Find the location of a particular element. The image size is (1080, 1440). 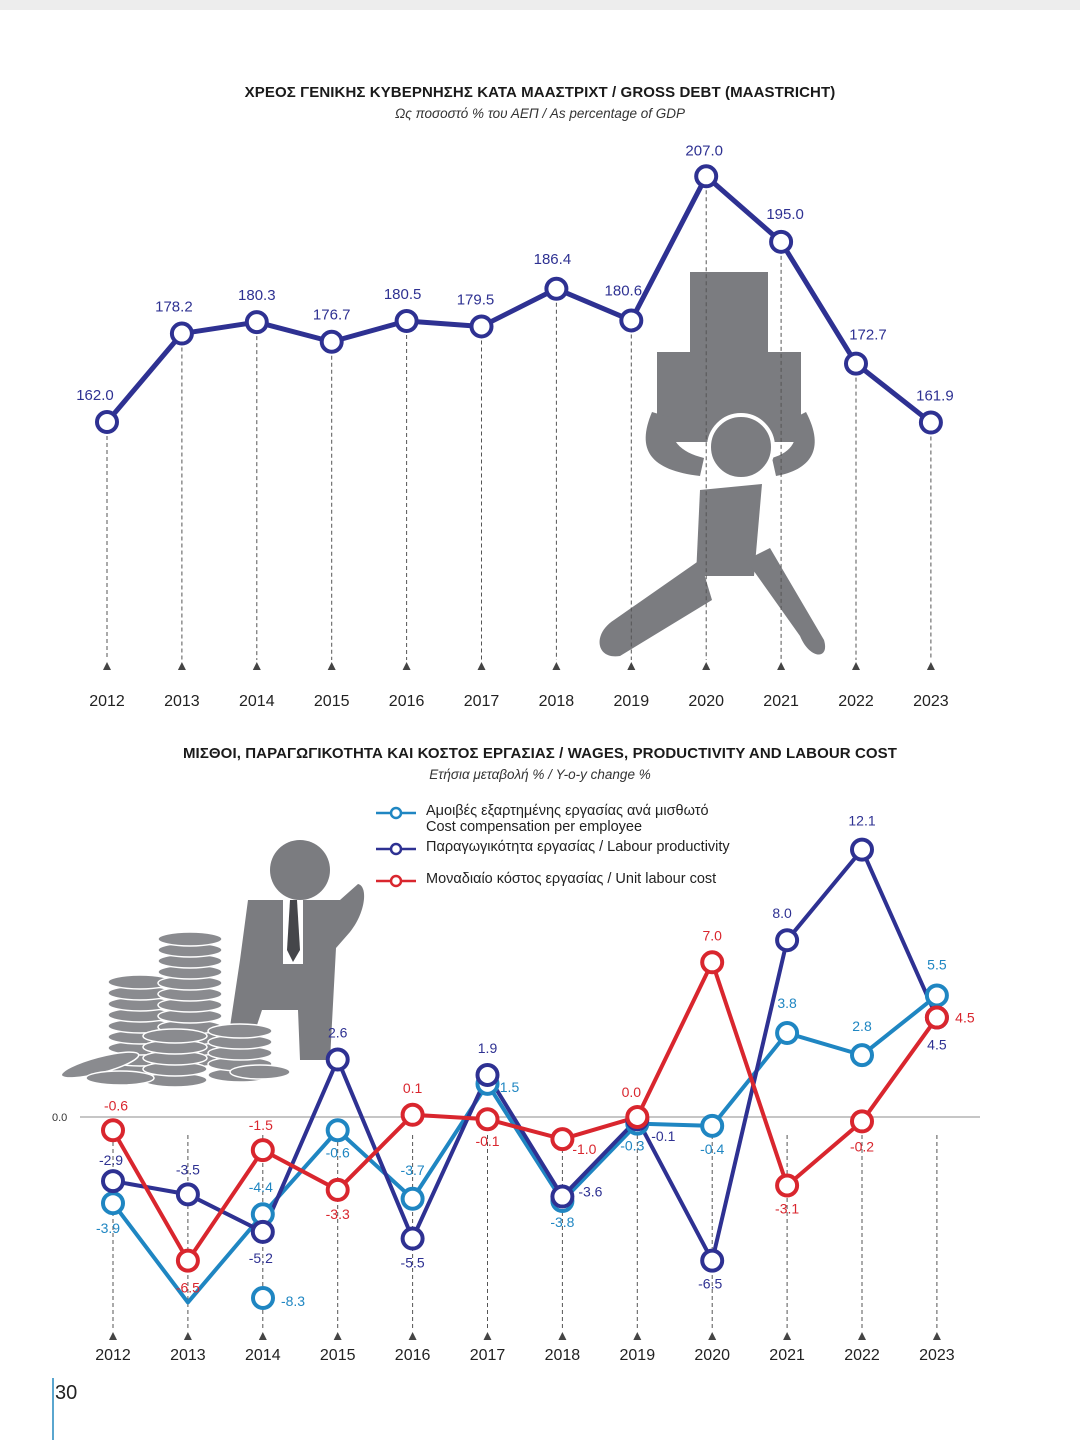

debt-point-2019 is located at coordinates (631, 320).